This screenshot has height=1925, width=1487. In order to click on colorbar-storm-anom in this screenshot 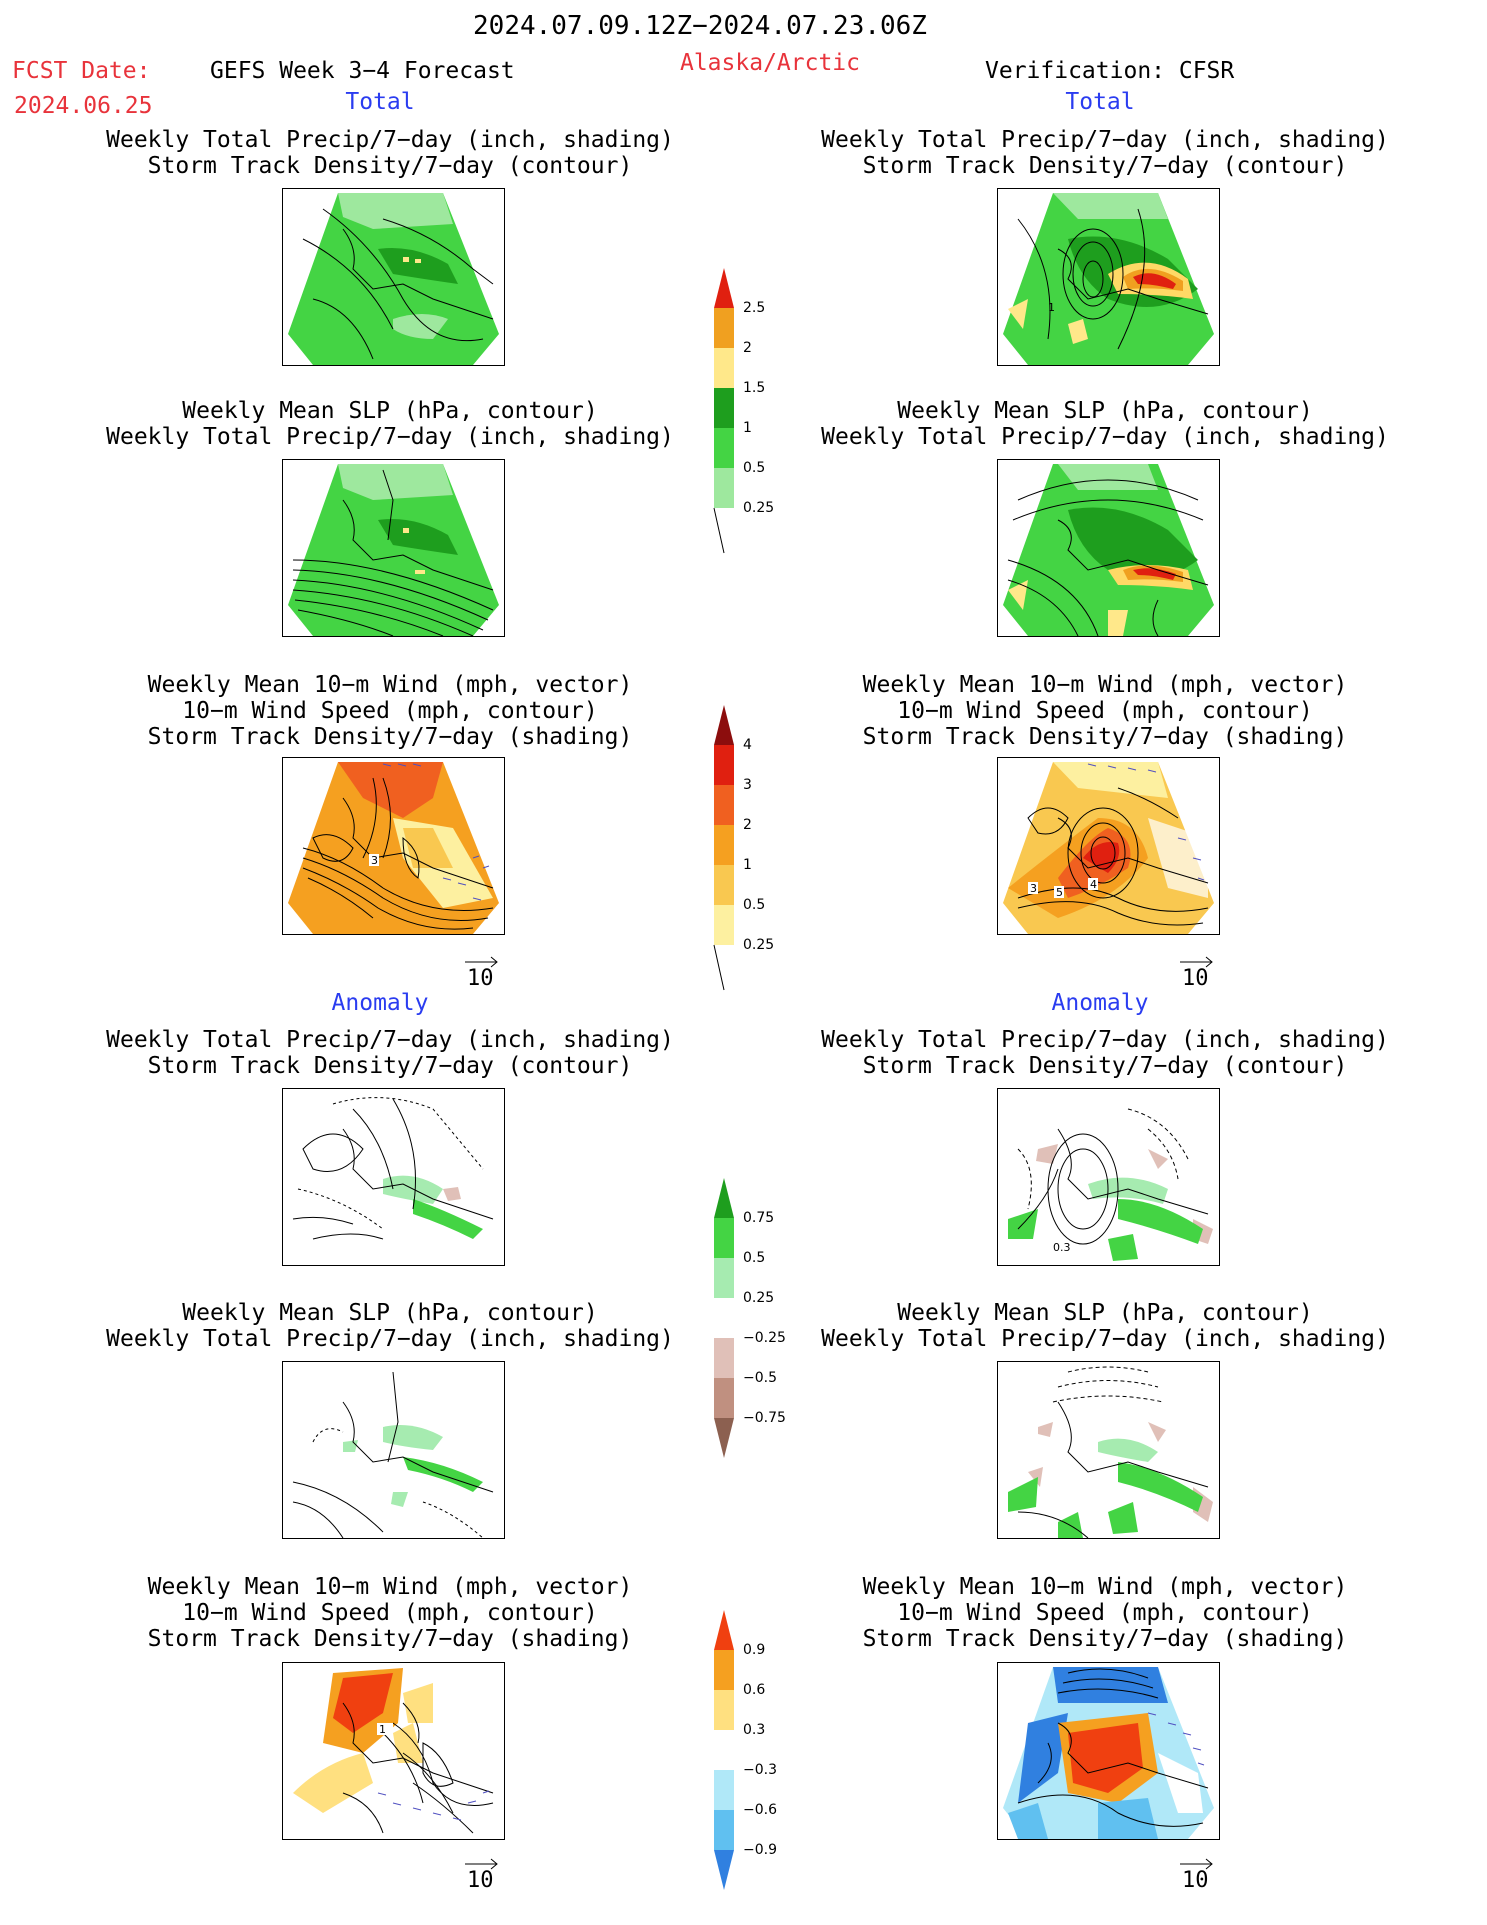, I will do `click(724, 1750)`.